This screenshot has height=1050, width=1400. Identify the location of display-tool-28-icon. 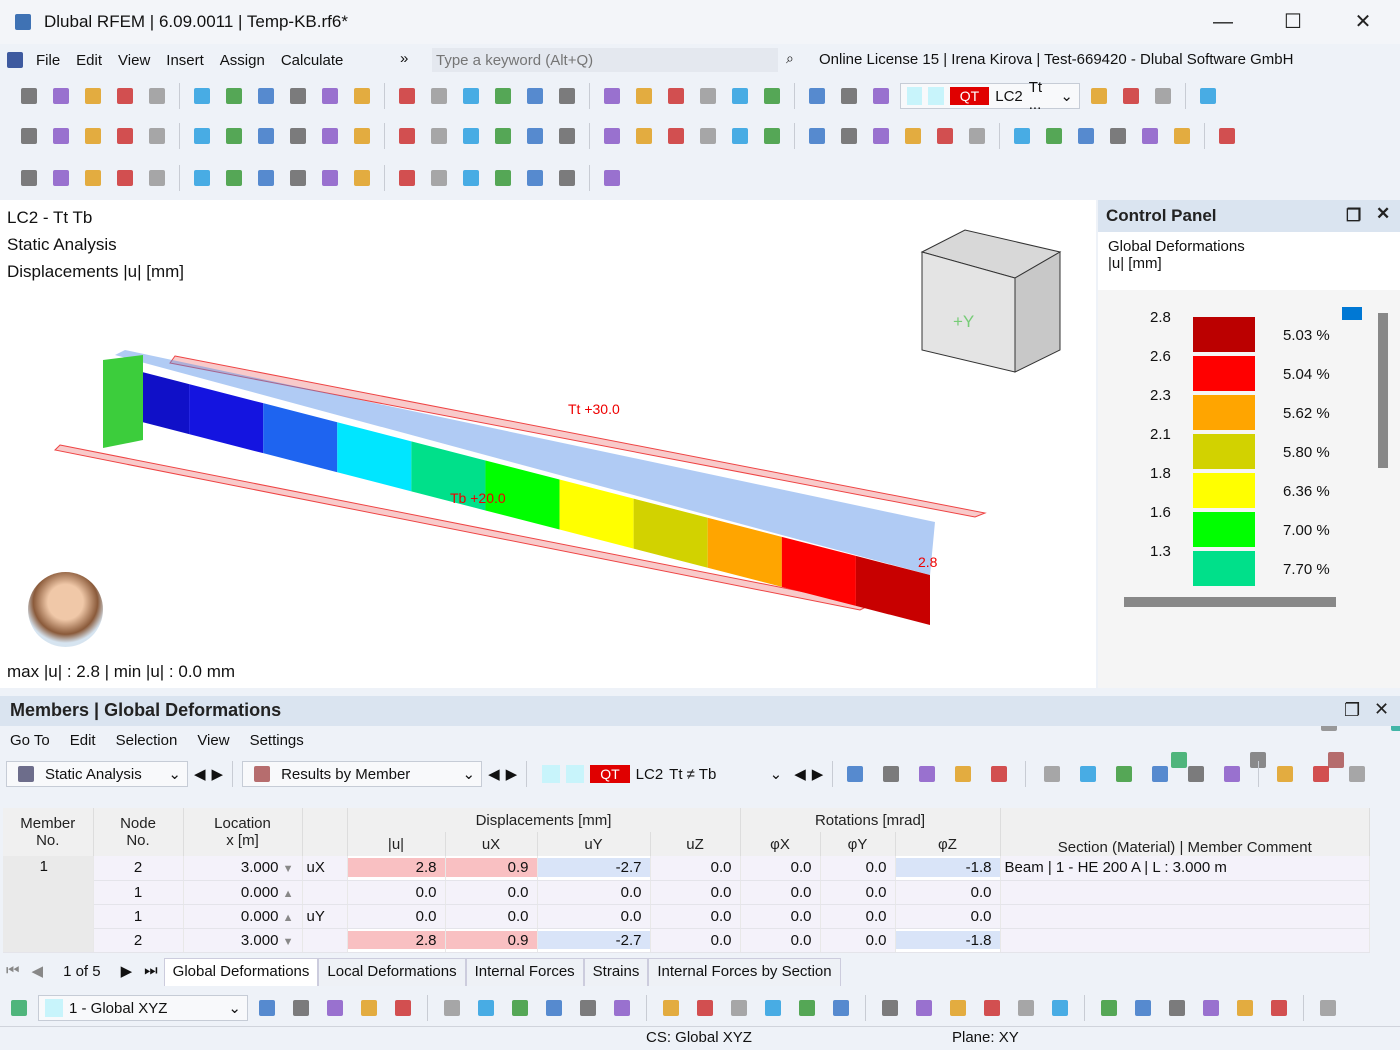
(1245, 1008).